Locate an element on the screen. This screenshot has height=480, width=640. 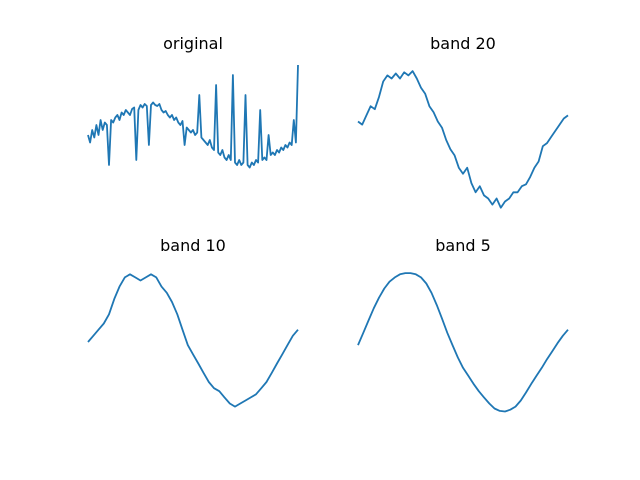
subplot-title-band-10: band 10 is located at coordinates (193, 245).